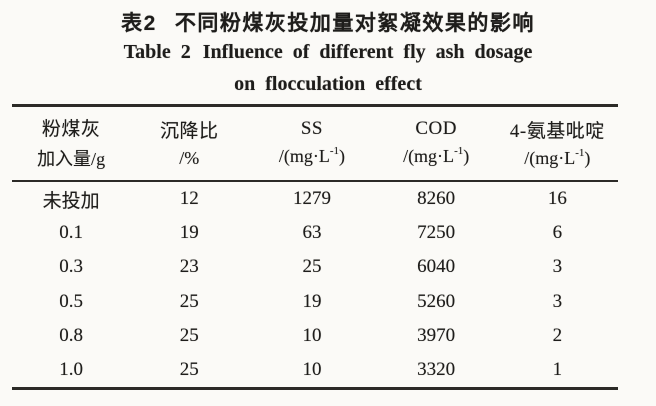 The width and height of the screenshot is (656, 406). I want to click on column-title: 4-氨基吡啶, so click(557, 131).